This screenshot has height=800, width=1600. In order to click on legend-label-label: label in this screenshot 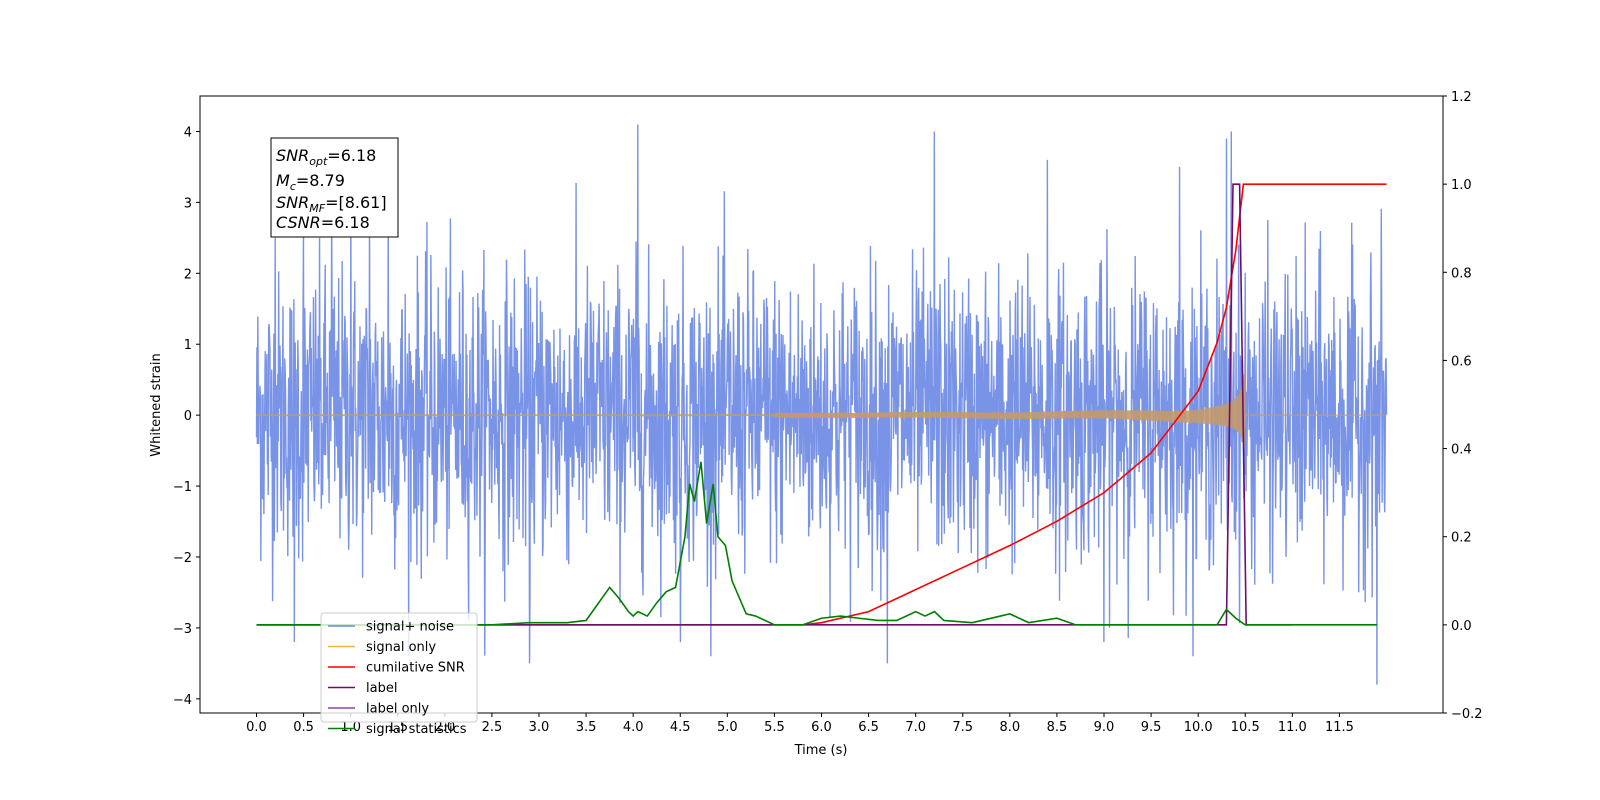, I will do `click(381, 688)`.